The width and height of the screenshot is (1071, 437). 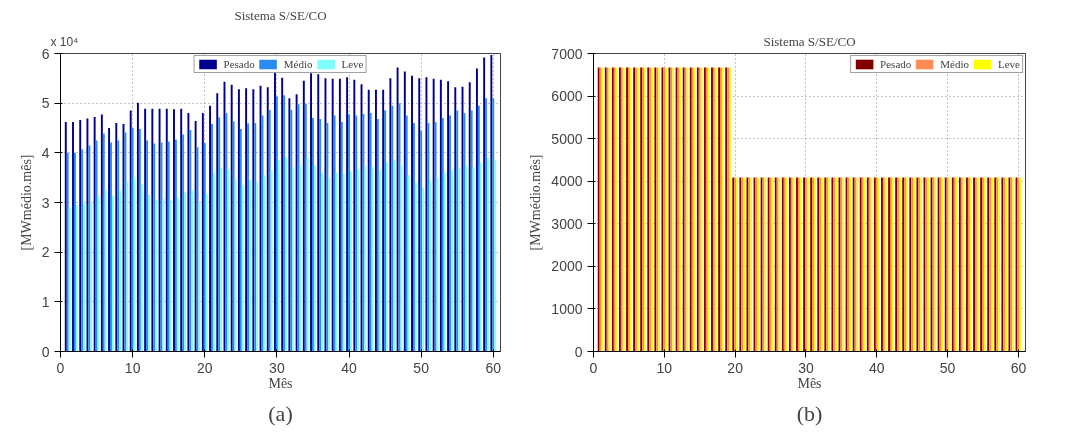 What do you see at coordinates (809, 413) in the screenshot?
I see `text: (b)` at bounding box center [809, 413].